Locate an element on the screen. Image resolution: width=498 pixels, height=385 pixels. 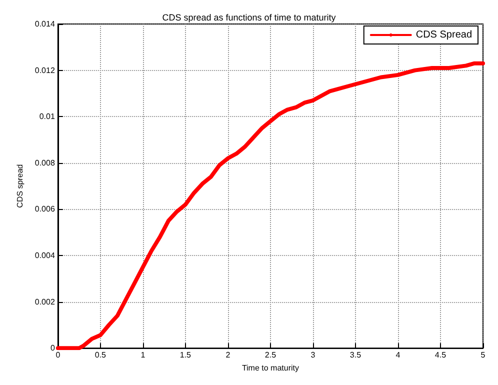
y-tick-label: 0.014 is located at coordinates (45, 24).